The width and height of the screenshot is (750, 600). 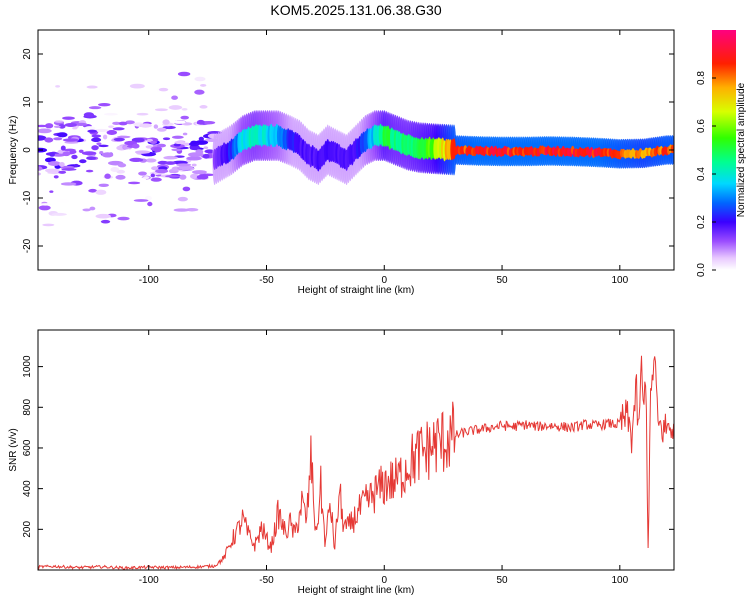 I want to click on y-tick-label: -20, so click(x=27, y=245).